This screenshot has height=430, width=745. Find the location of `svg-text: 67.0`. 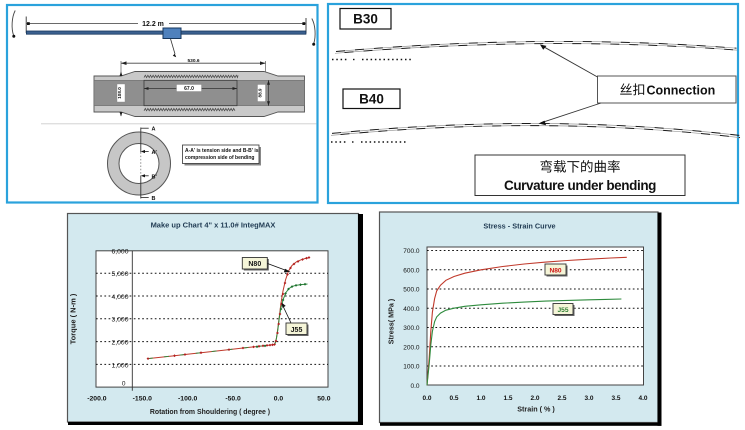

svg-text: 67.0 is located at coordinates (189, 89).